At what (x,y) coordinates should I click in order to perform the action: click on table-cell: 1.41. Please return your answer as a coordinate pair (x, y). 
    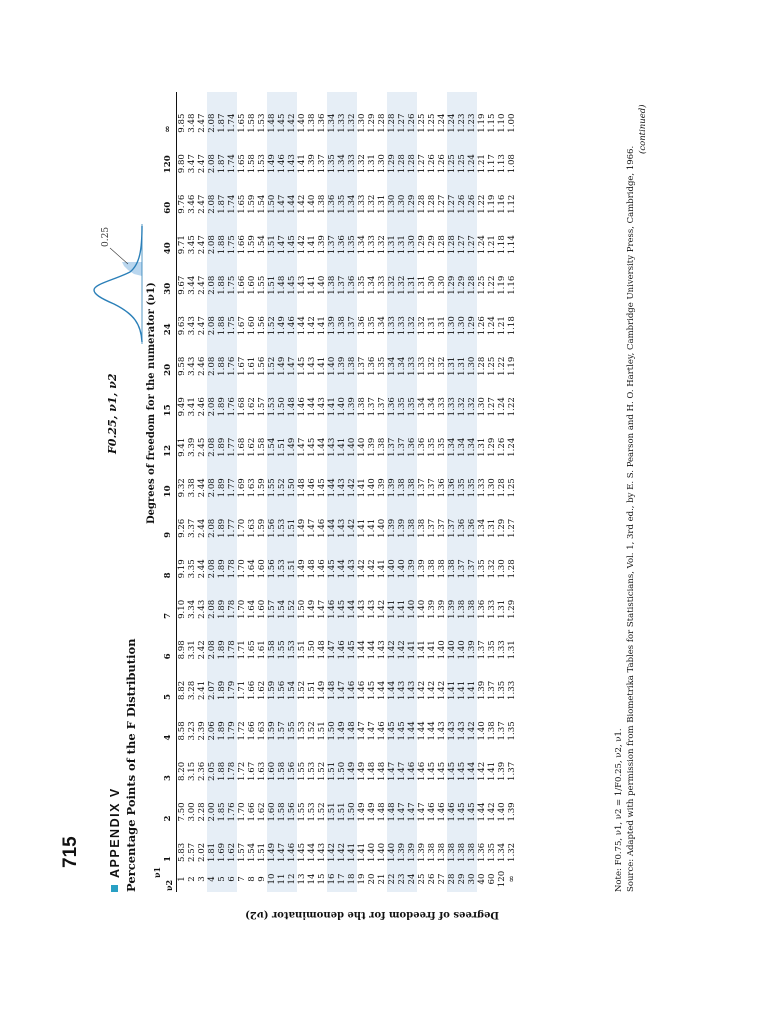
    Looking at the image, I should click on (422, 650).